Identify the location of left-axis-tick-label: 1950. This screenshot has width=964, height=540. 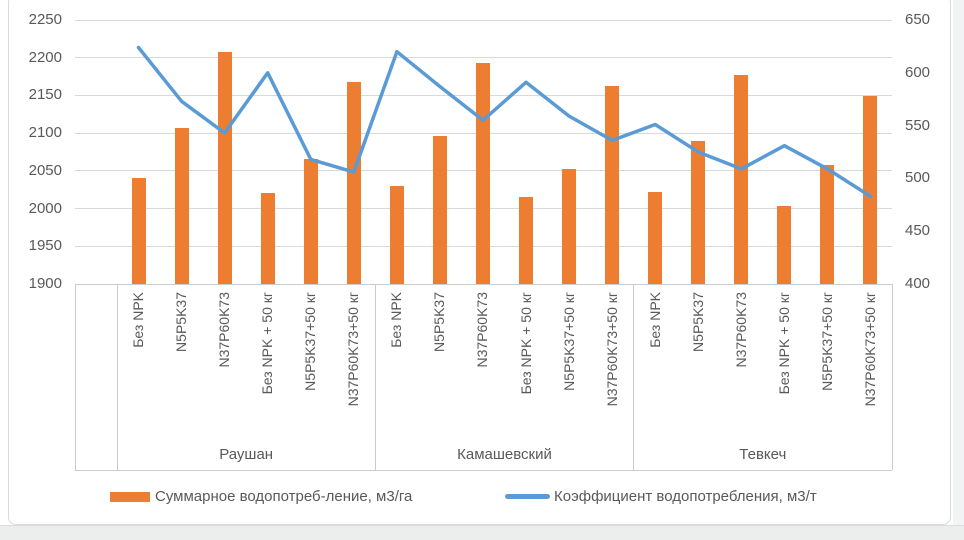
(45, 246).